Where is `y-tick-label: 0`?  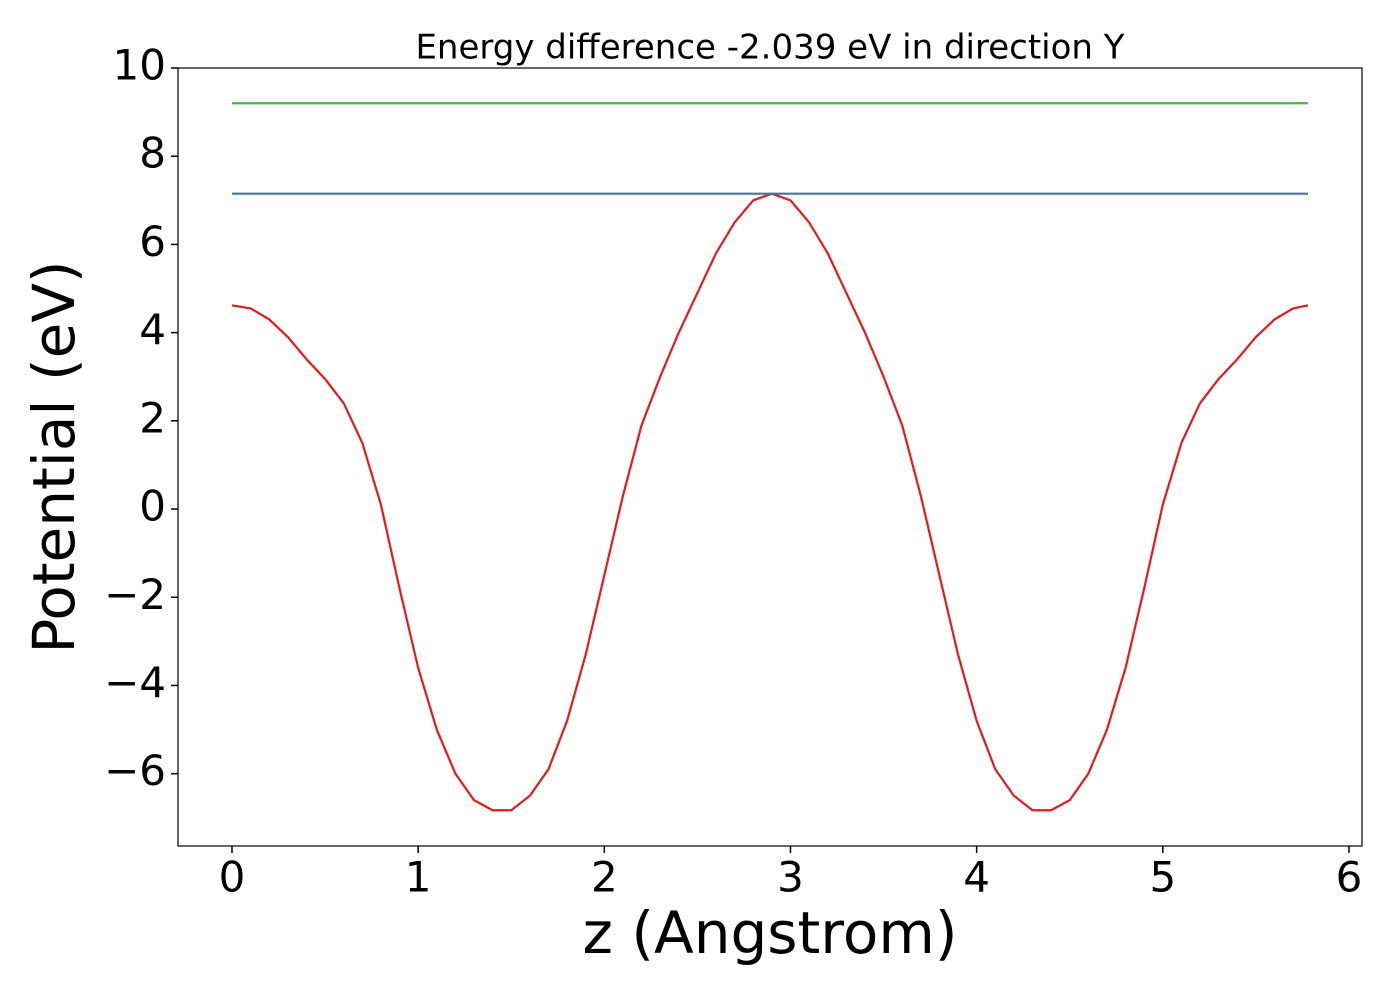 y-tick-label: 0 is located at coordinates (152, 506).